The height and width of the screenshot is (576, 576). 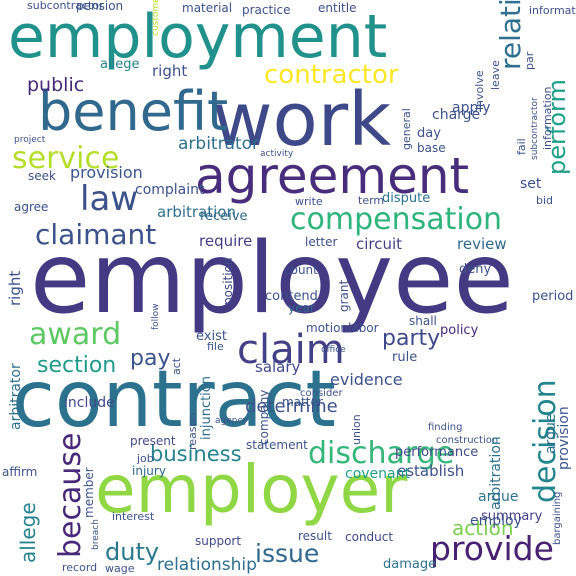 I want to click on word-discharge: discharge, so click(x=381, y=453).